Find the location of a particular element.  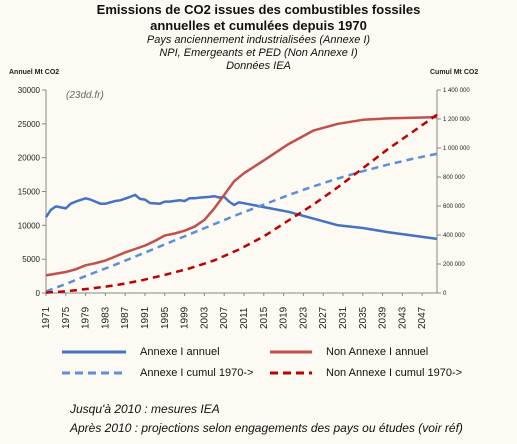

note-line1: Jusqu'à 2010 : mesures IEA is located at coordinates (145, 409).